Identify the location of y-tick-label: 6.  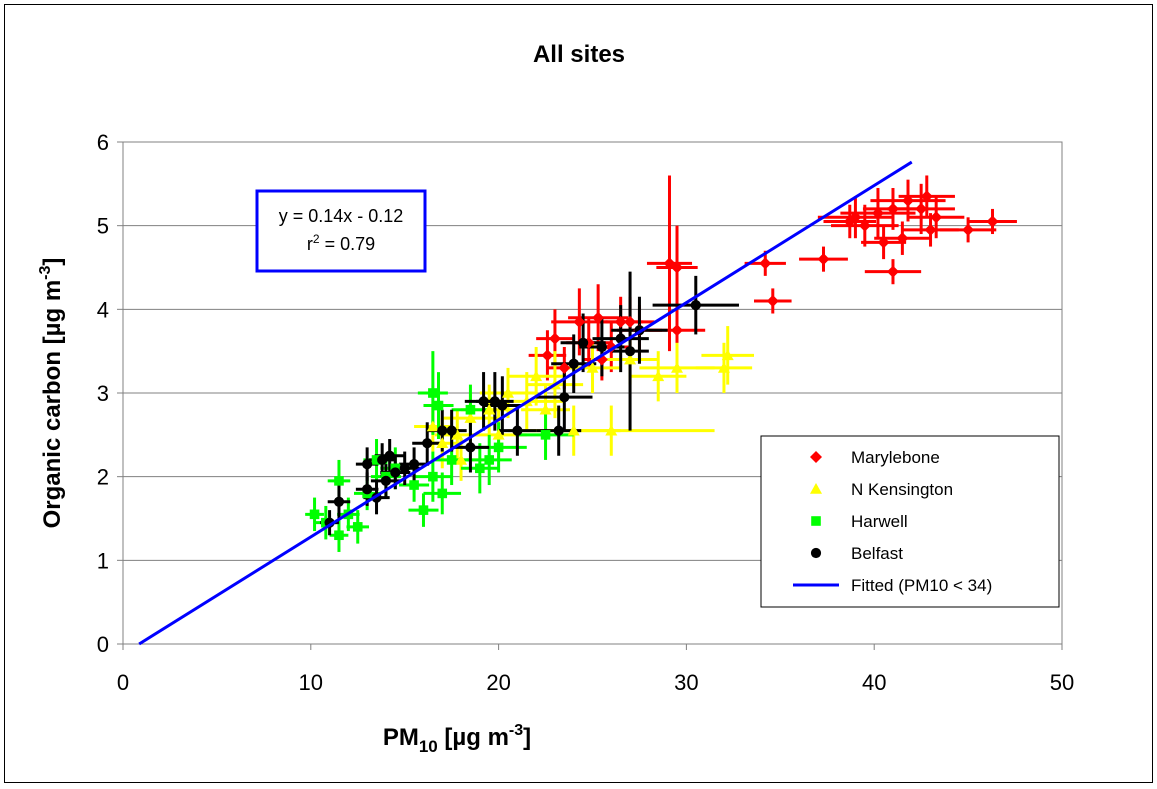
(103, 142).